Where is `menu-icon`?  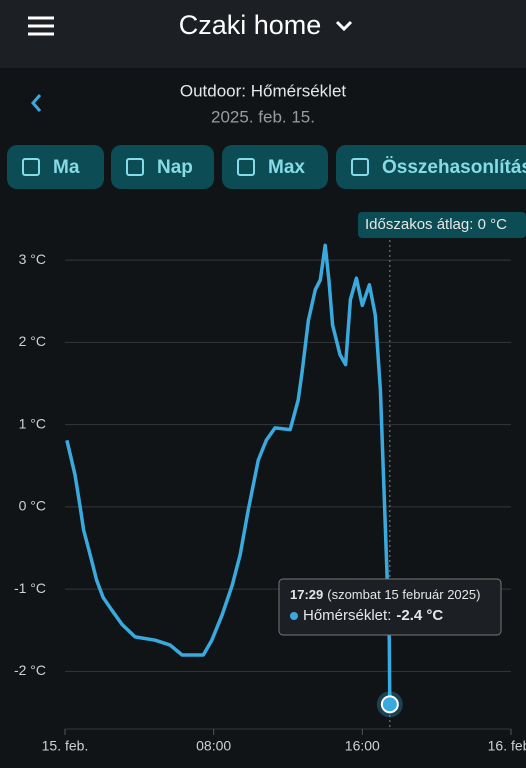
menu-icon is located at coordinates (41, 26).